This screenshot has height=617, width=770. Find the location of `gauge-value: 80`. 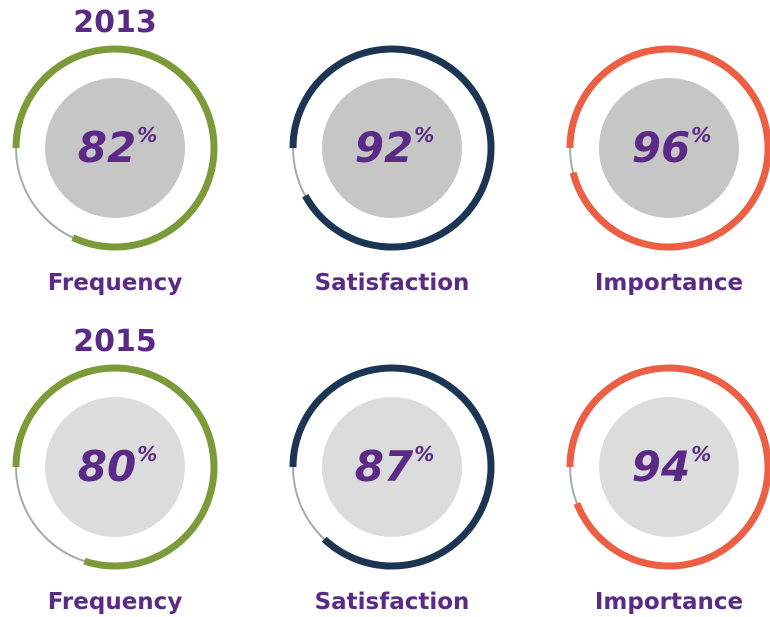

gauge-value: 80 is located at coordinates (107, 466).